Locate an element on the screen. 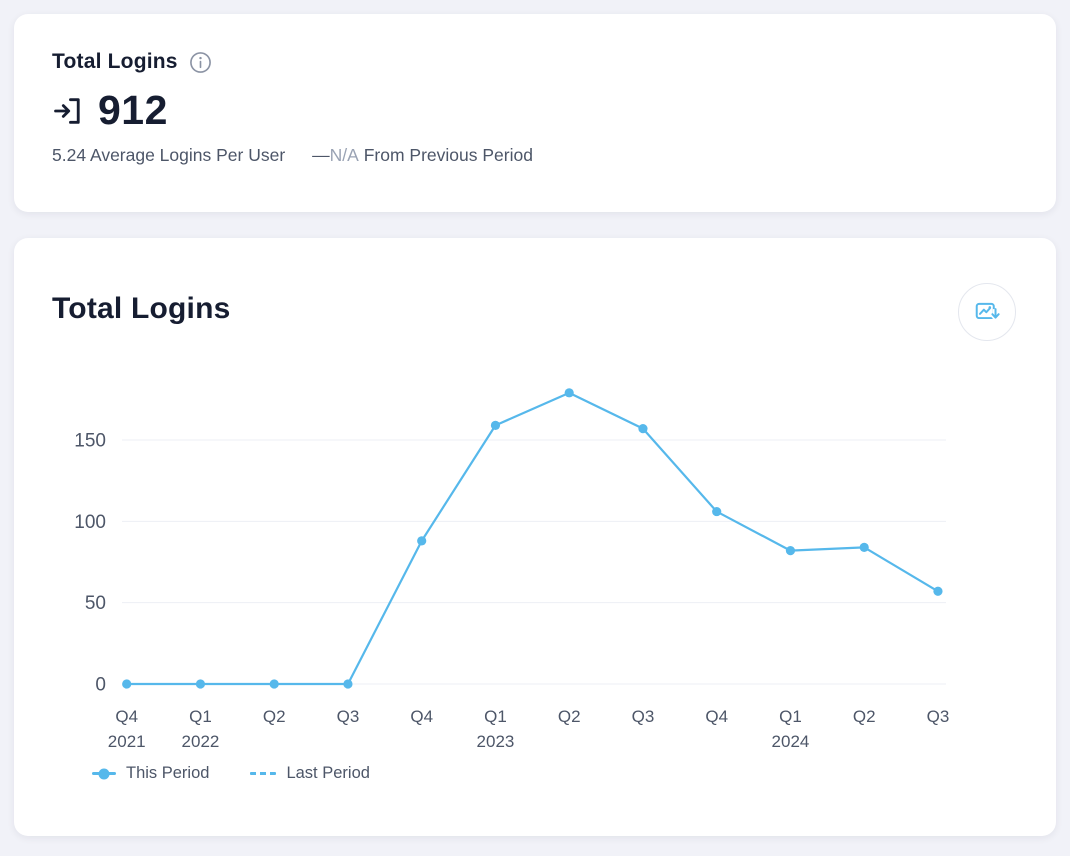 The width and height of the screenshot is (1070, 856). svg-text: 2024 is located at coordinates (791, 741).